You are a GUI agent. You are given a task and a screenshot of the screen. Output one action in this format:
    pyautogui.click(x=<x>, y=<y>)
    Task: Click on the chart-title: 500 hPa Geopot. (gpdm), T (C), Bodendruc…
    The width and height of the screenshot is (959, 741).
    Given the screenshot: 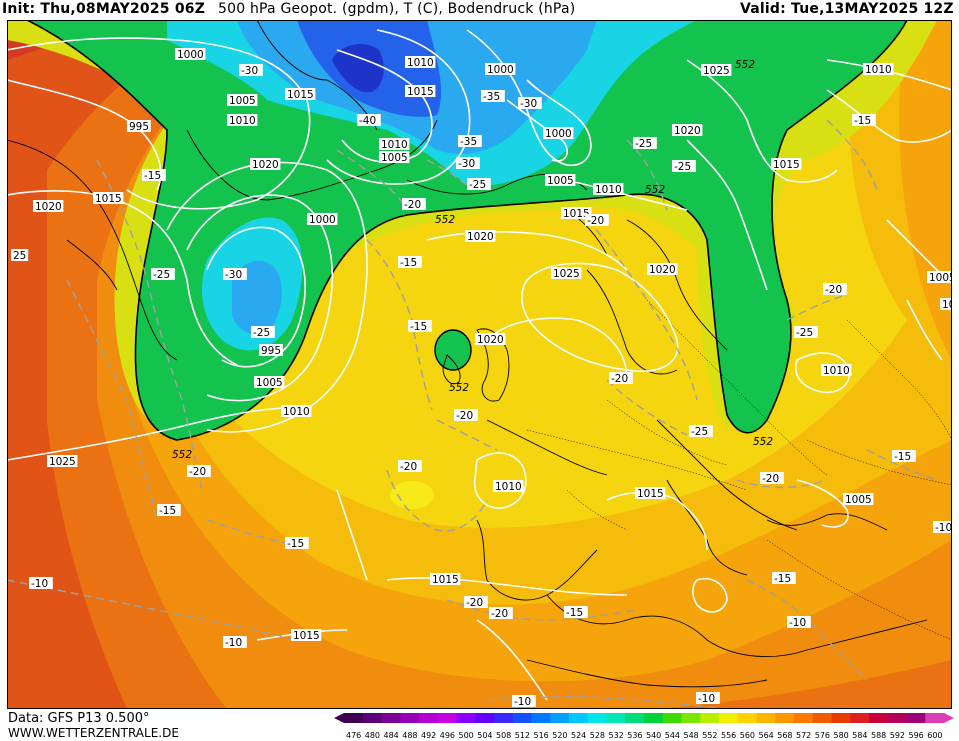 What is the action you would take?
    pyautogui.click(x=397, y=9)
    